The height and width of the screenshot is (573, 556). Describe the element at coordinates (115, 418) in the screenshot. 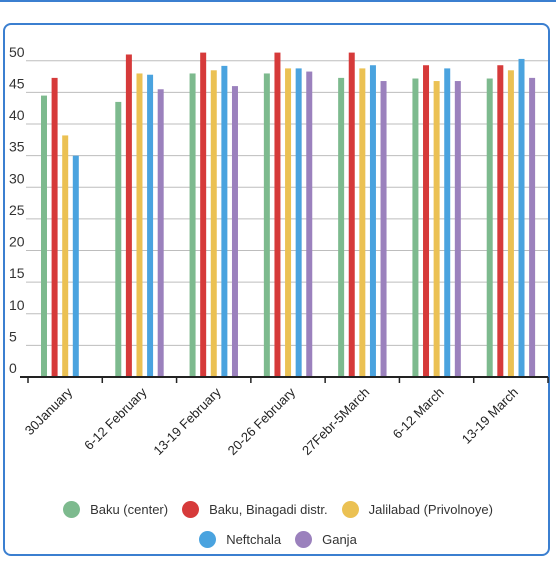

I see `category-label: 6-12 February` at that location.